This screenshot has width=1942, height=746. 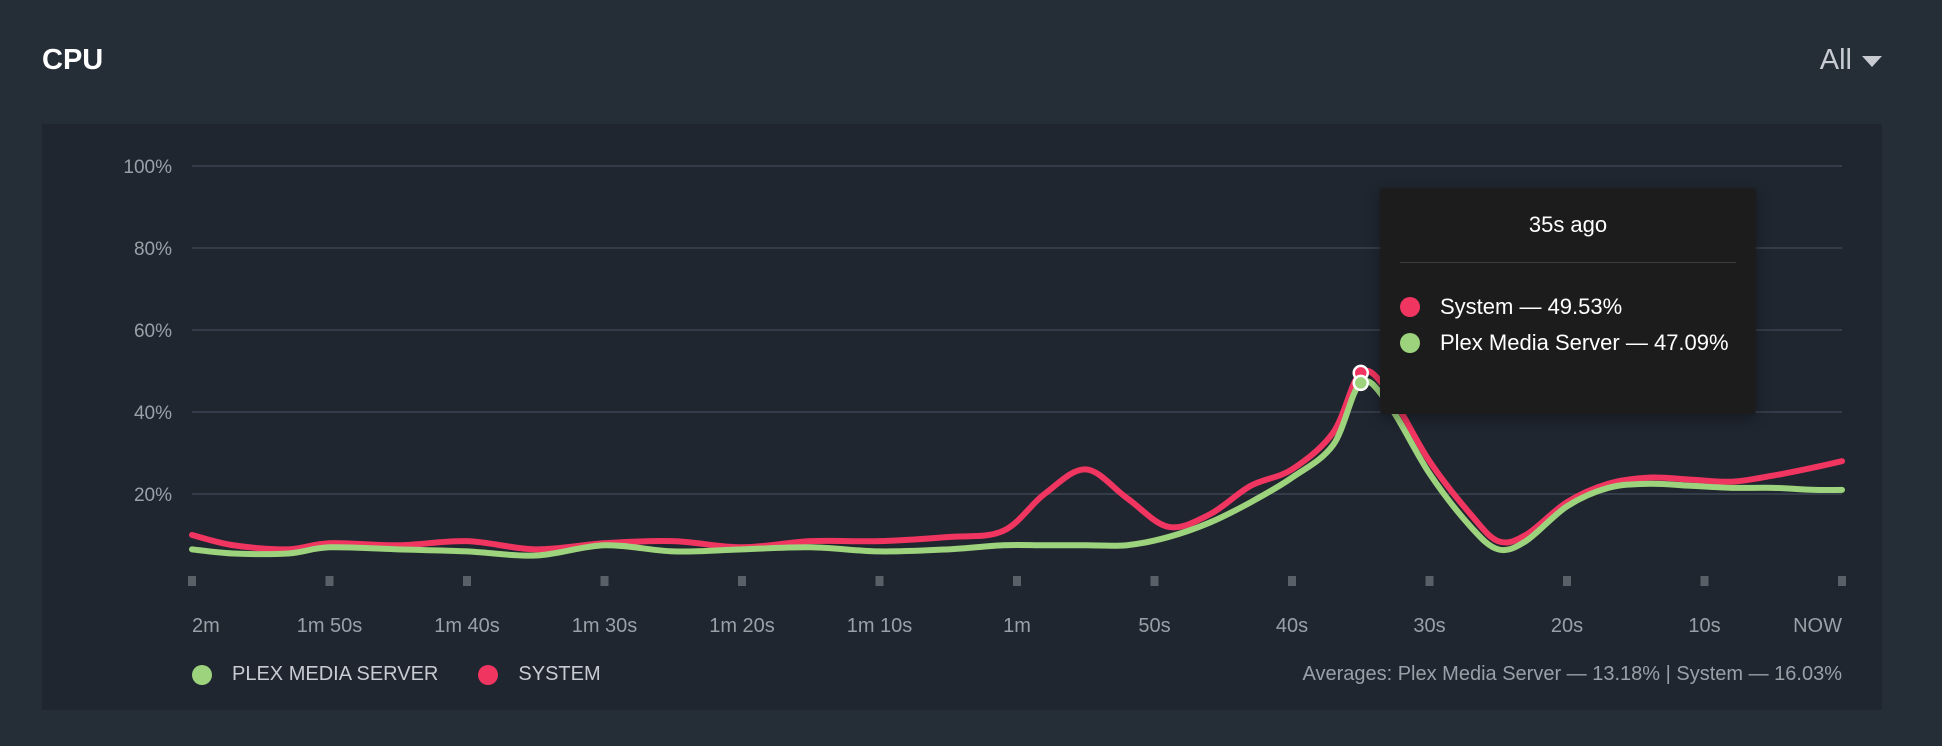 I want to click on chart-title: CPU, so click(x=73, y=60).